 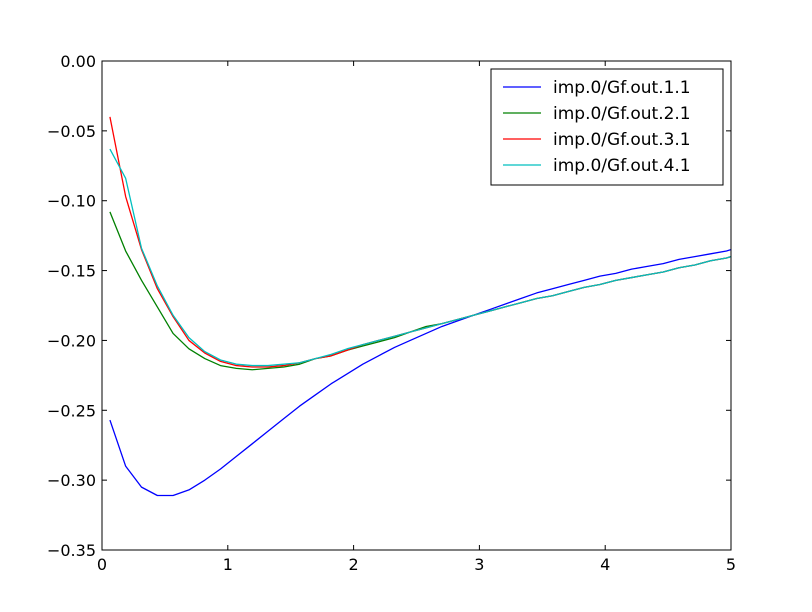 What do you see at coordinates (71, 131) in the screenshot?
I see `y-tick-label: −0.05` at bounding box center [71, 131].